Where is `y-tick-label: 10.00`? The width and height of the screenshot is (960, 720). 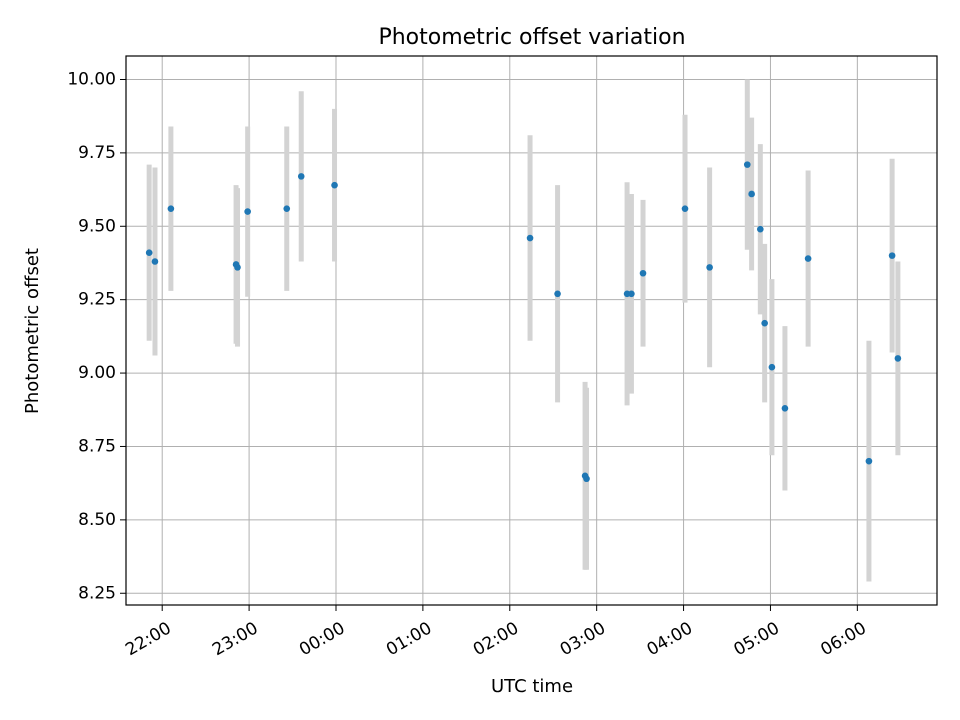 y-tick-label: 10.00 is located at coordinates (91, 79).